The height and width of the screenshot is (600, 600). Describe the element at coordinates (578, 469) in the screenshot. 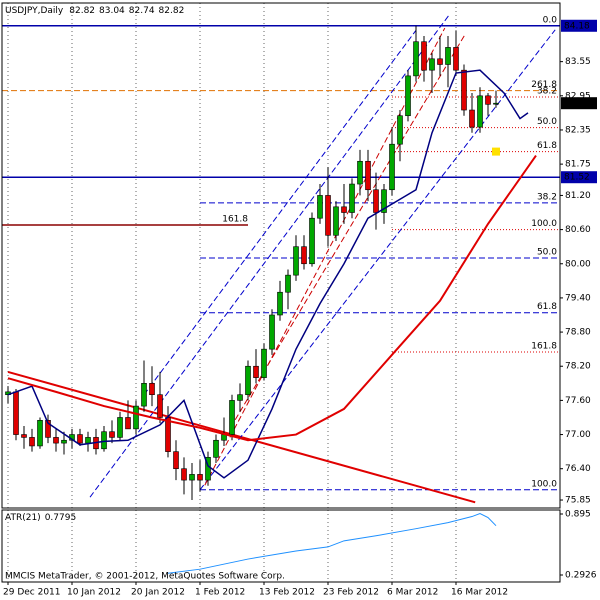

I see `y-tick-label: 76.40` at that location.